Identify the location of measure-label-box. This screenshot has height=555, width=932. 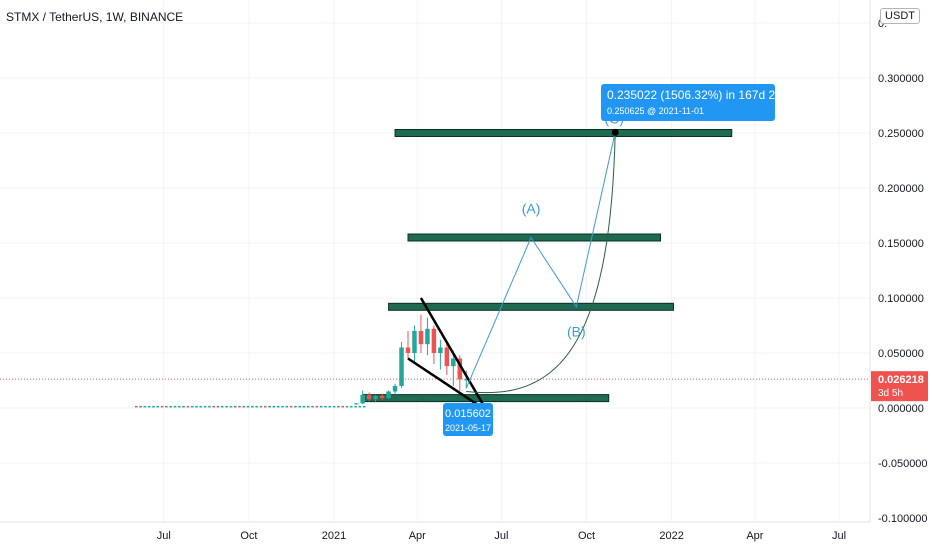
(688, 102).